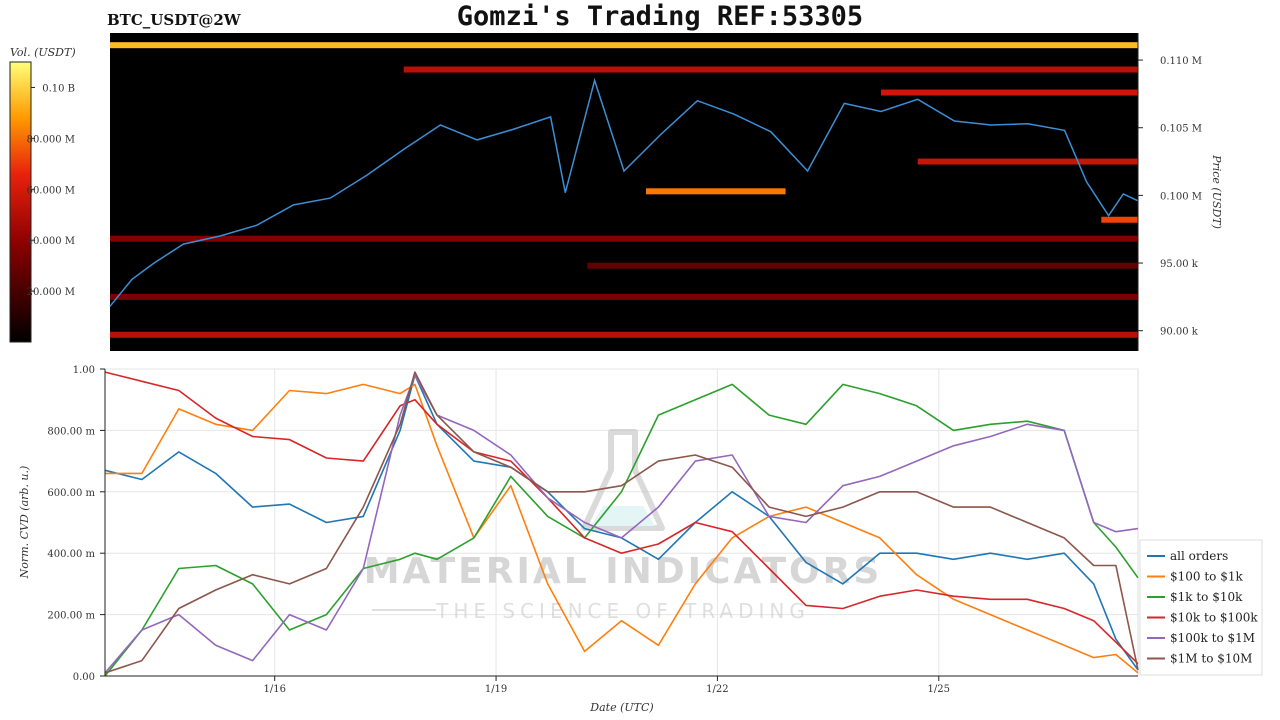  Describe the element at coordinates (20, 202) in the screenshot. I see `colorbar-gradient` at that location.